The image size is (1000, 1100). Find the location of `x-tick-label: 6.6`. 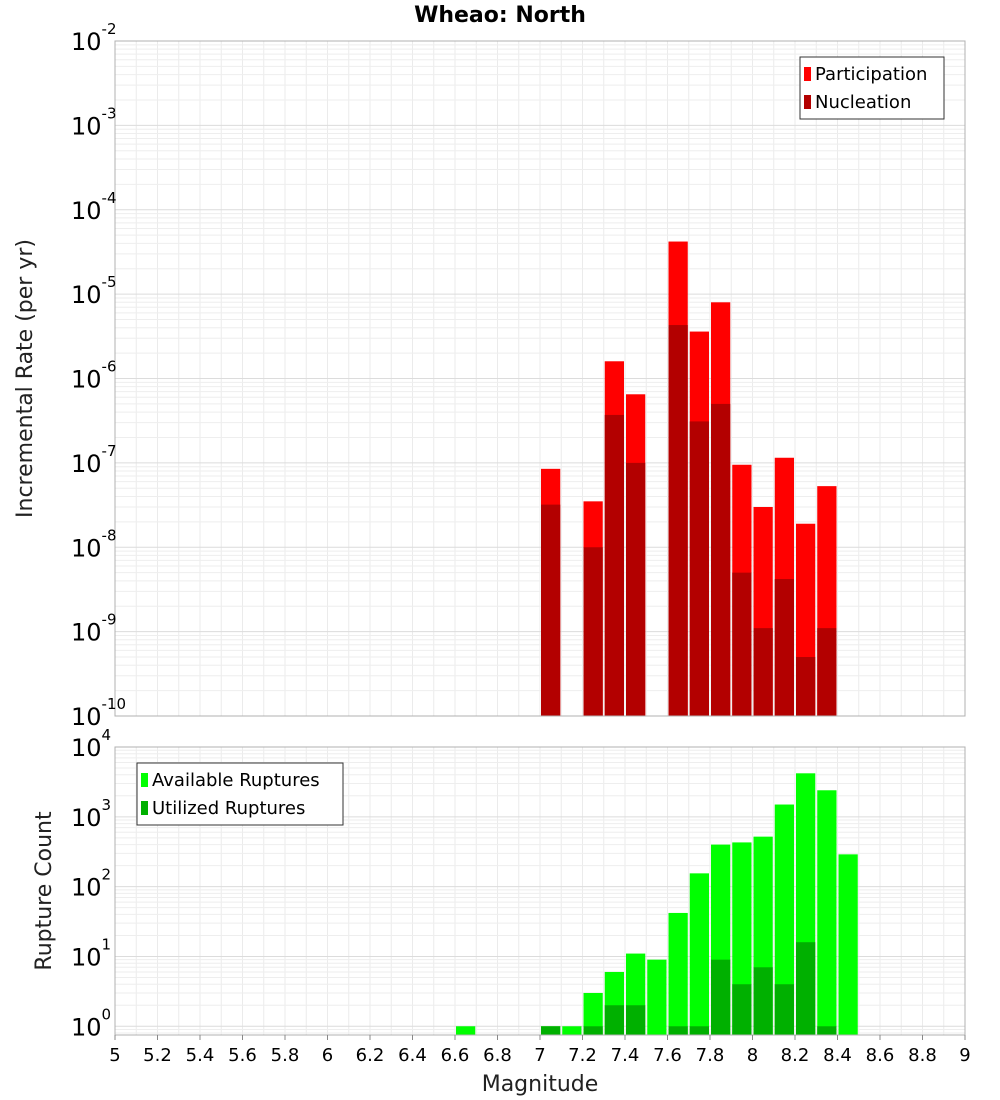

x-tick-label: 6.6 is located at coordinates (455, 1055).